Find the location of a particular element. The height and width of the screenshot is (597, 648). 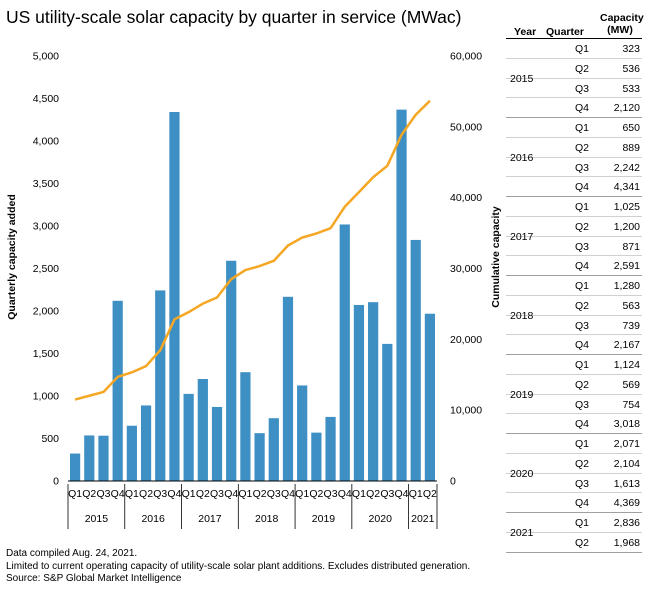

table-row: Q2 1,200 is located at coordinates (574, 227).